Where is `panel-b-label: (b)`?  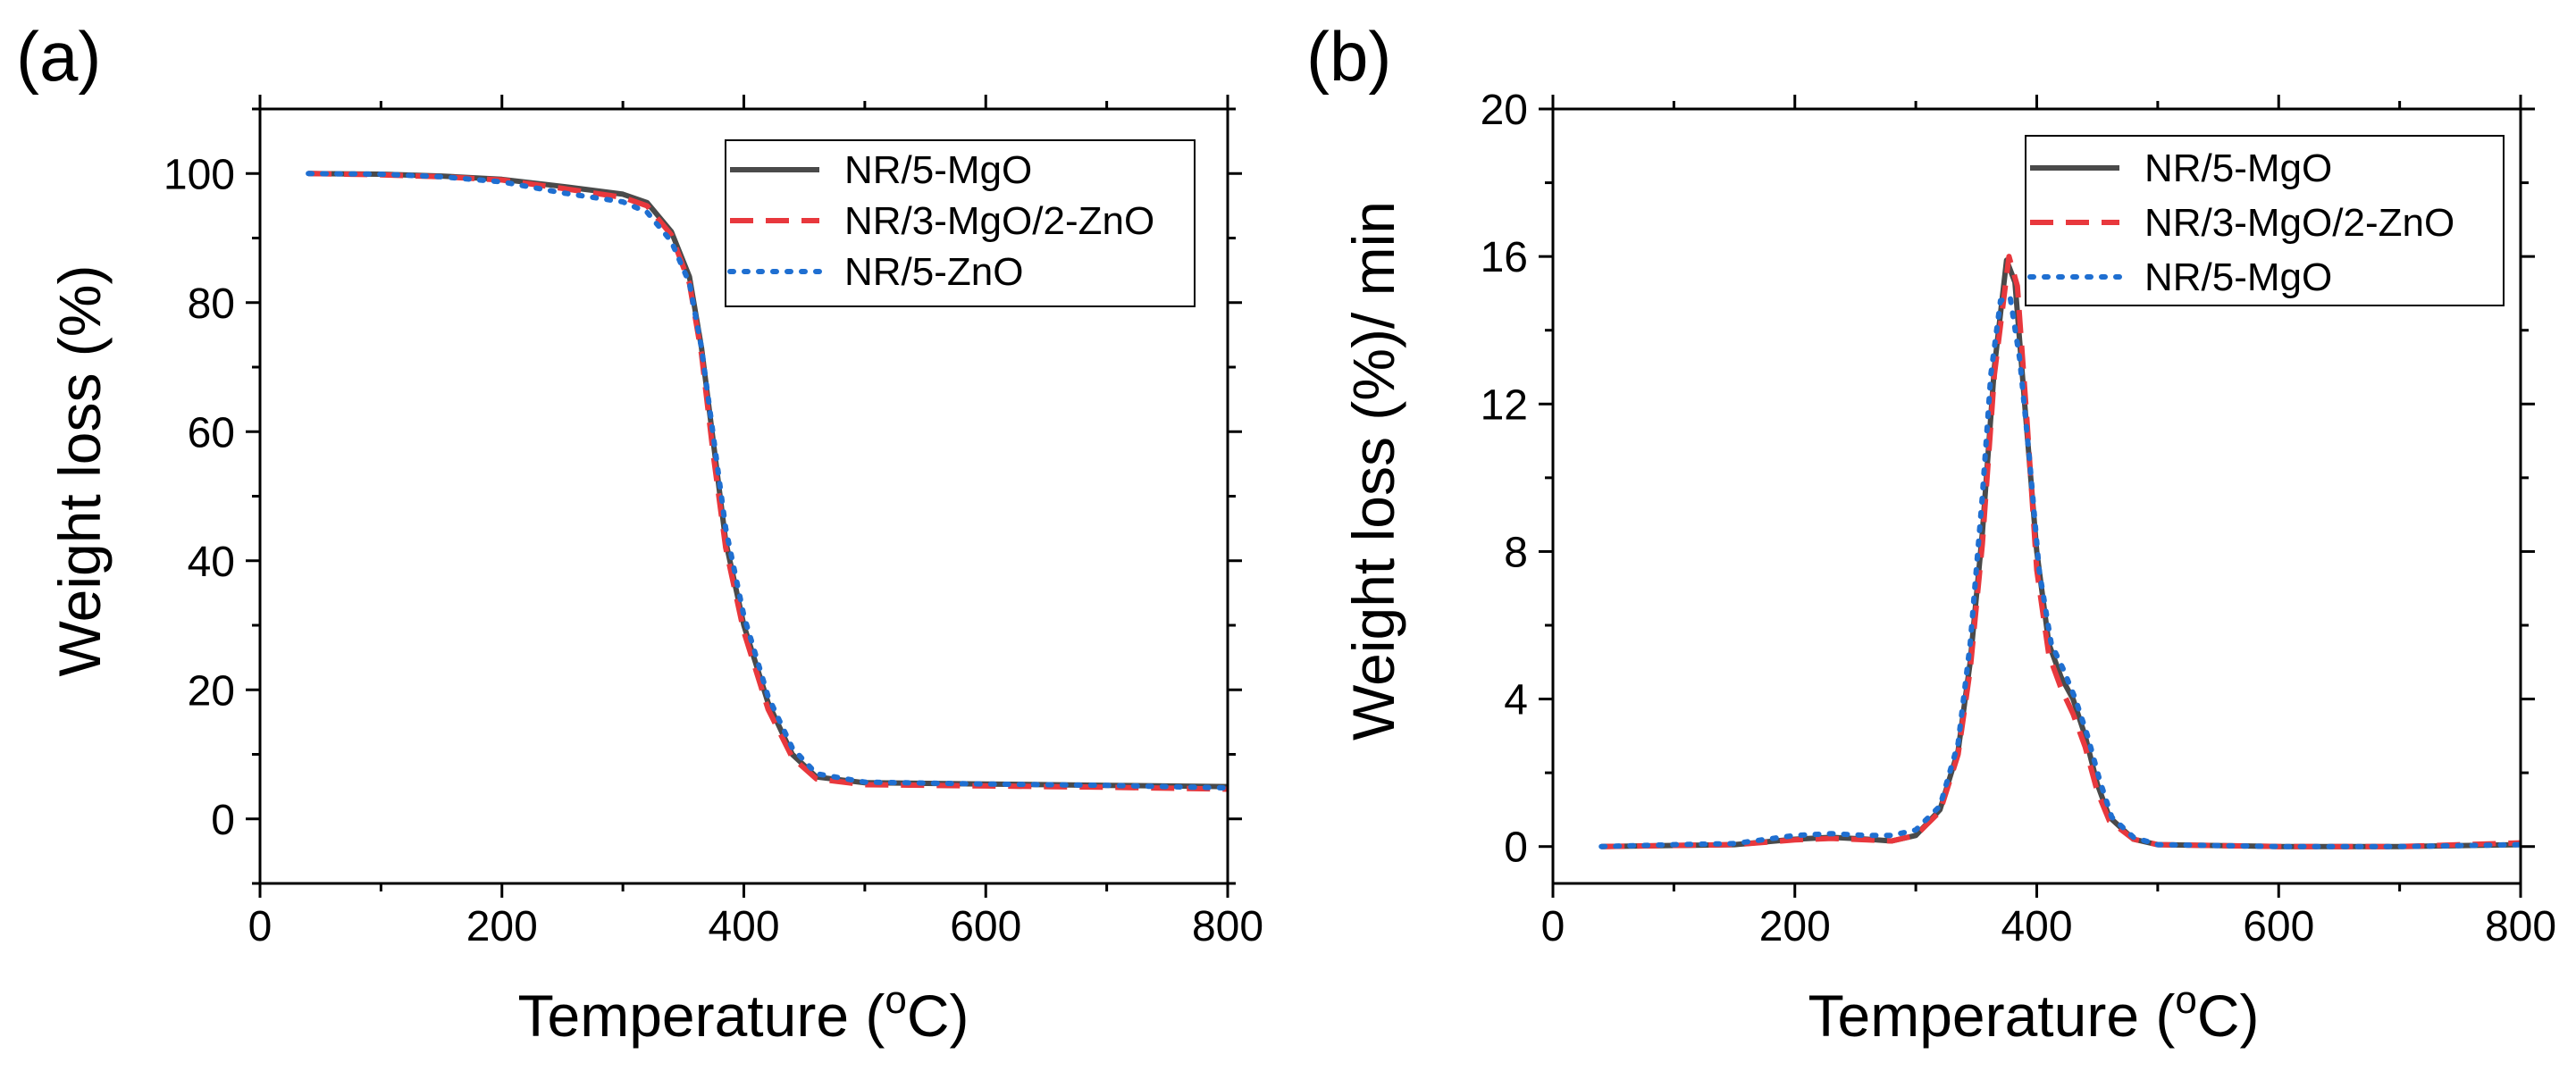 panel-b-label: (b) is located at coordinates (1349, 57).